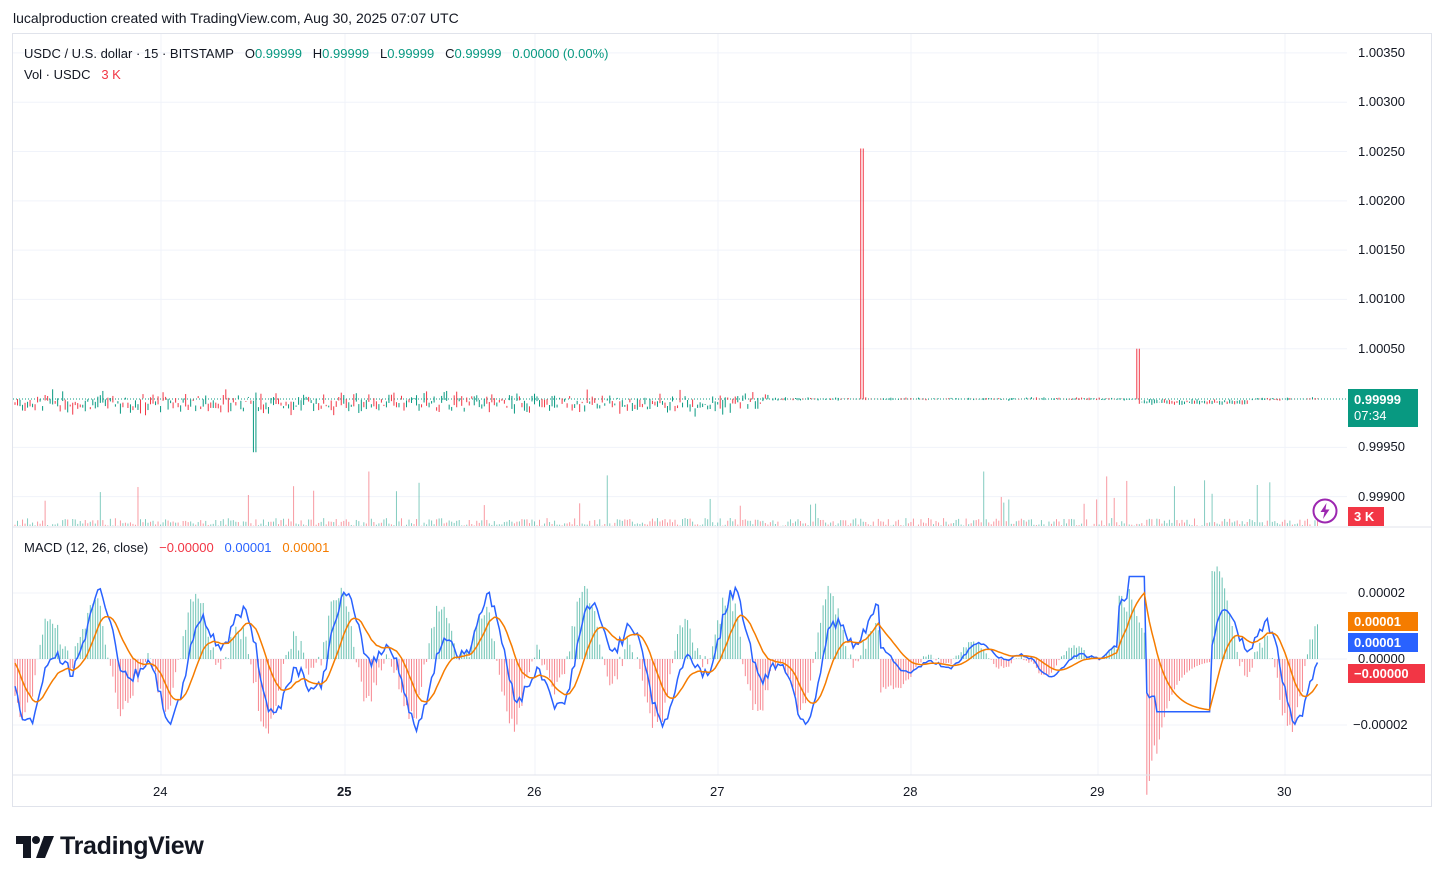 This screenshot has width=1445, height=884. Describe the element at coordinates (1325, 511) in the screenshot. I see `lightning-icon` at that location.